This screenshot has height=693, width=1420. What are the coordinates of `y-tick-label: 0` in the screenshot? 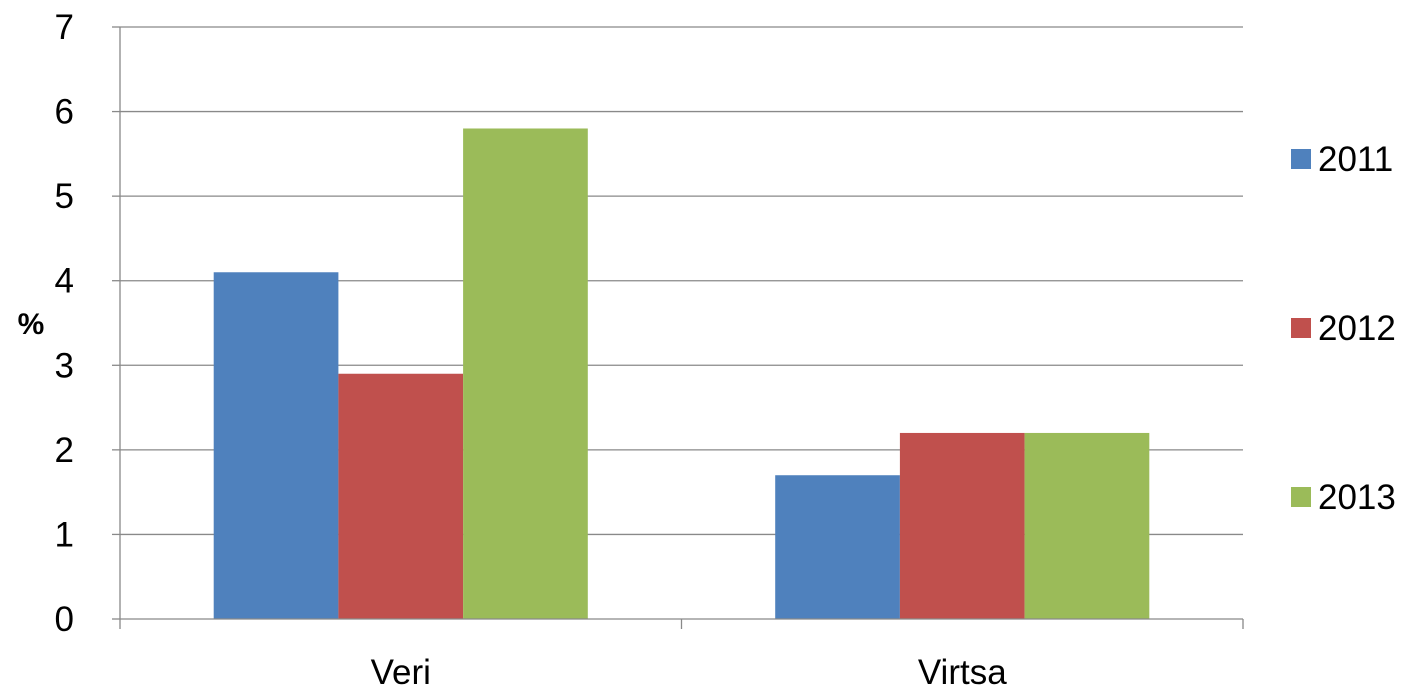 It's located at (64, 619).